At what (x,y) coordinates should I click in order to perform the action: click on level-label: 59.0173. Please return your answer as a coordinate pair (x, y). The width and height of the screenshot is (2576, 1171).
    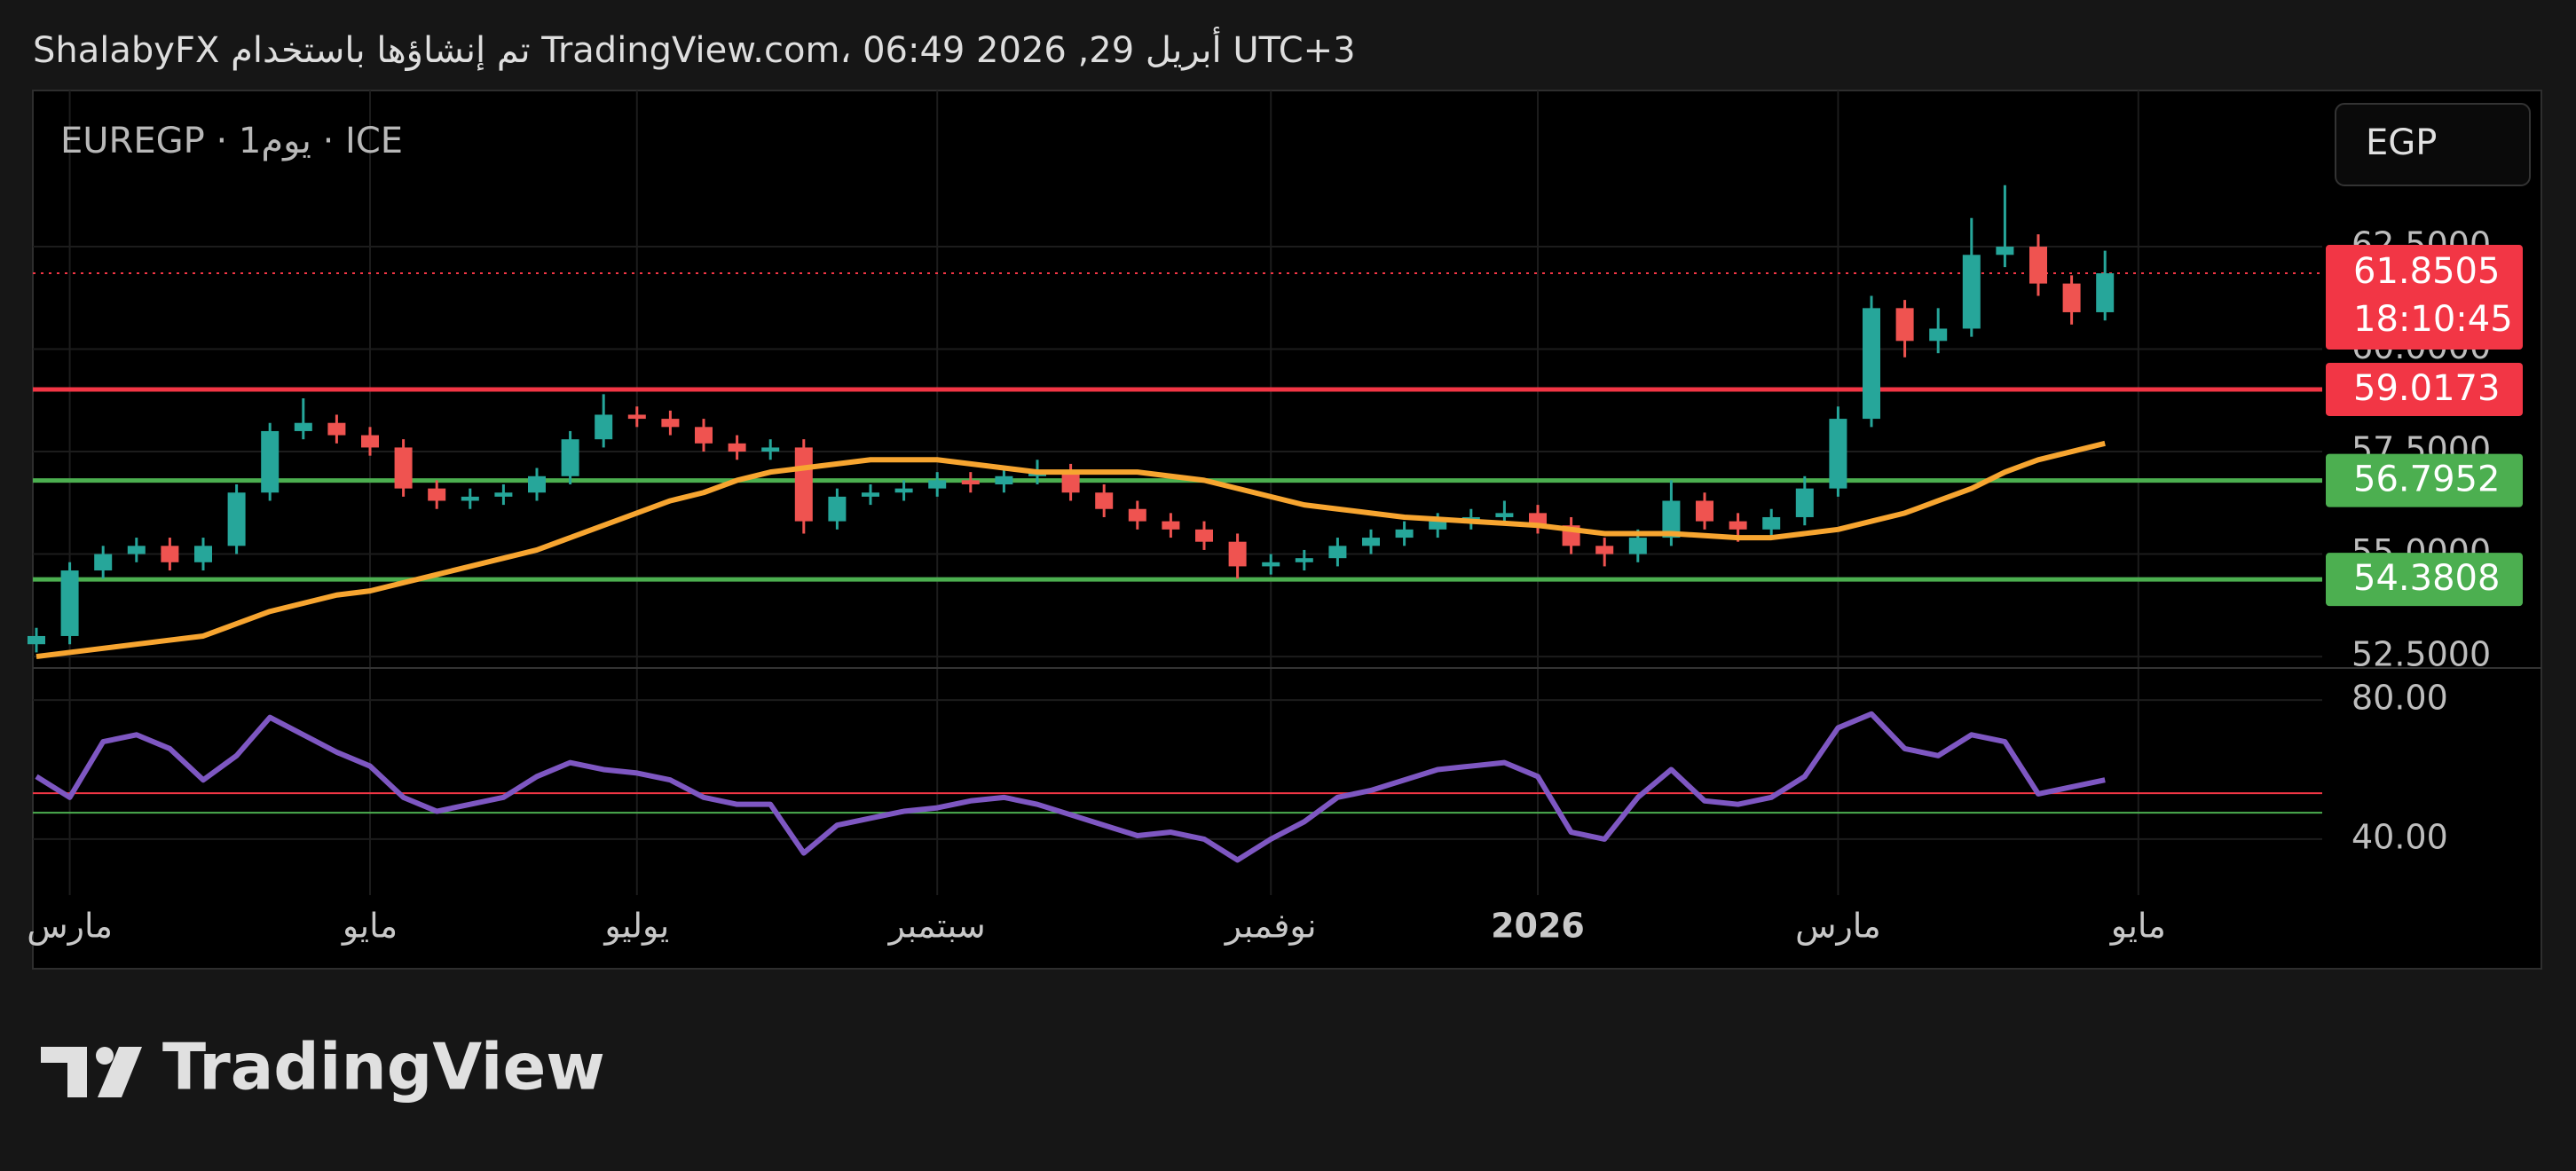
    Looking at the image, I should click on (2426, 388).